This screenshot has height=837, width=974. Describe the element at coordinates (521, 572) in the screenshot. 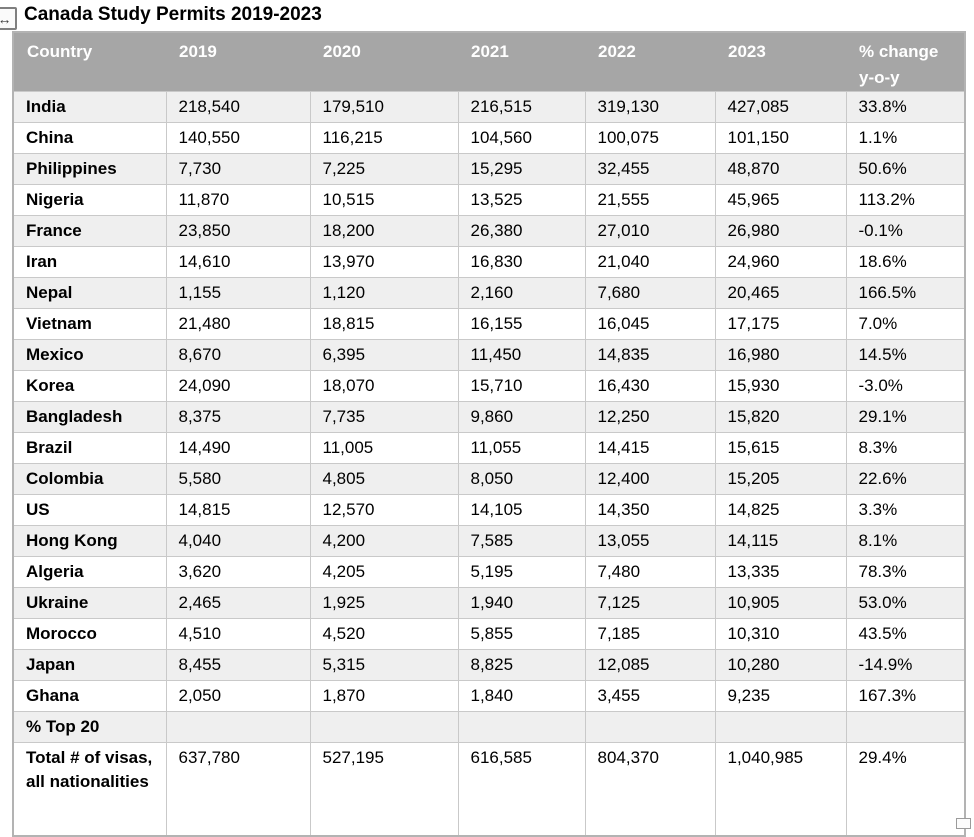

I see `data-cell: 5,195` at that location.